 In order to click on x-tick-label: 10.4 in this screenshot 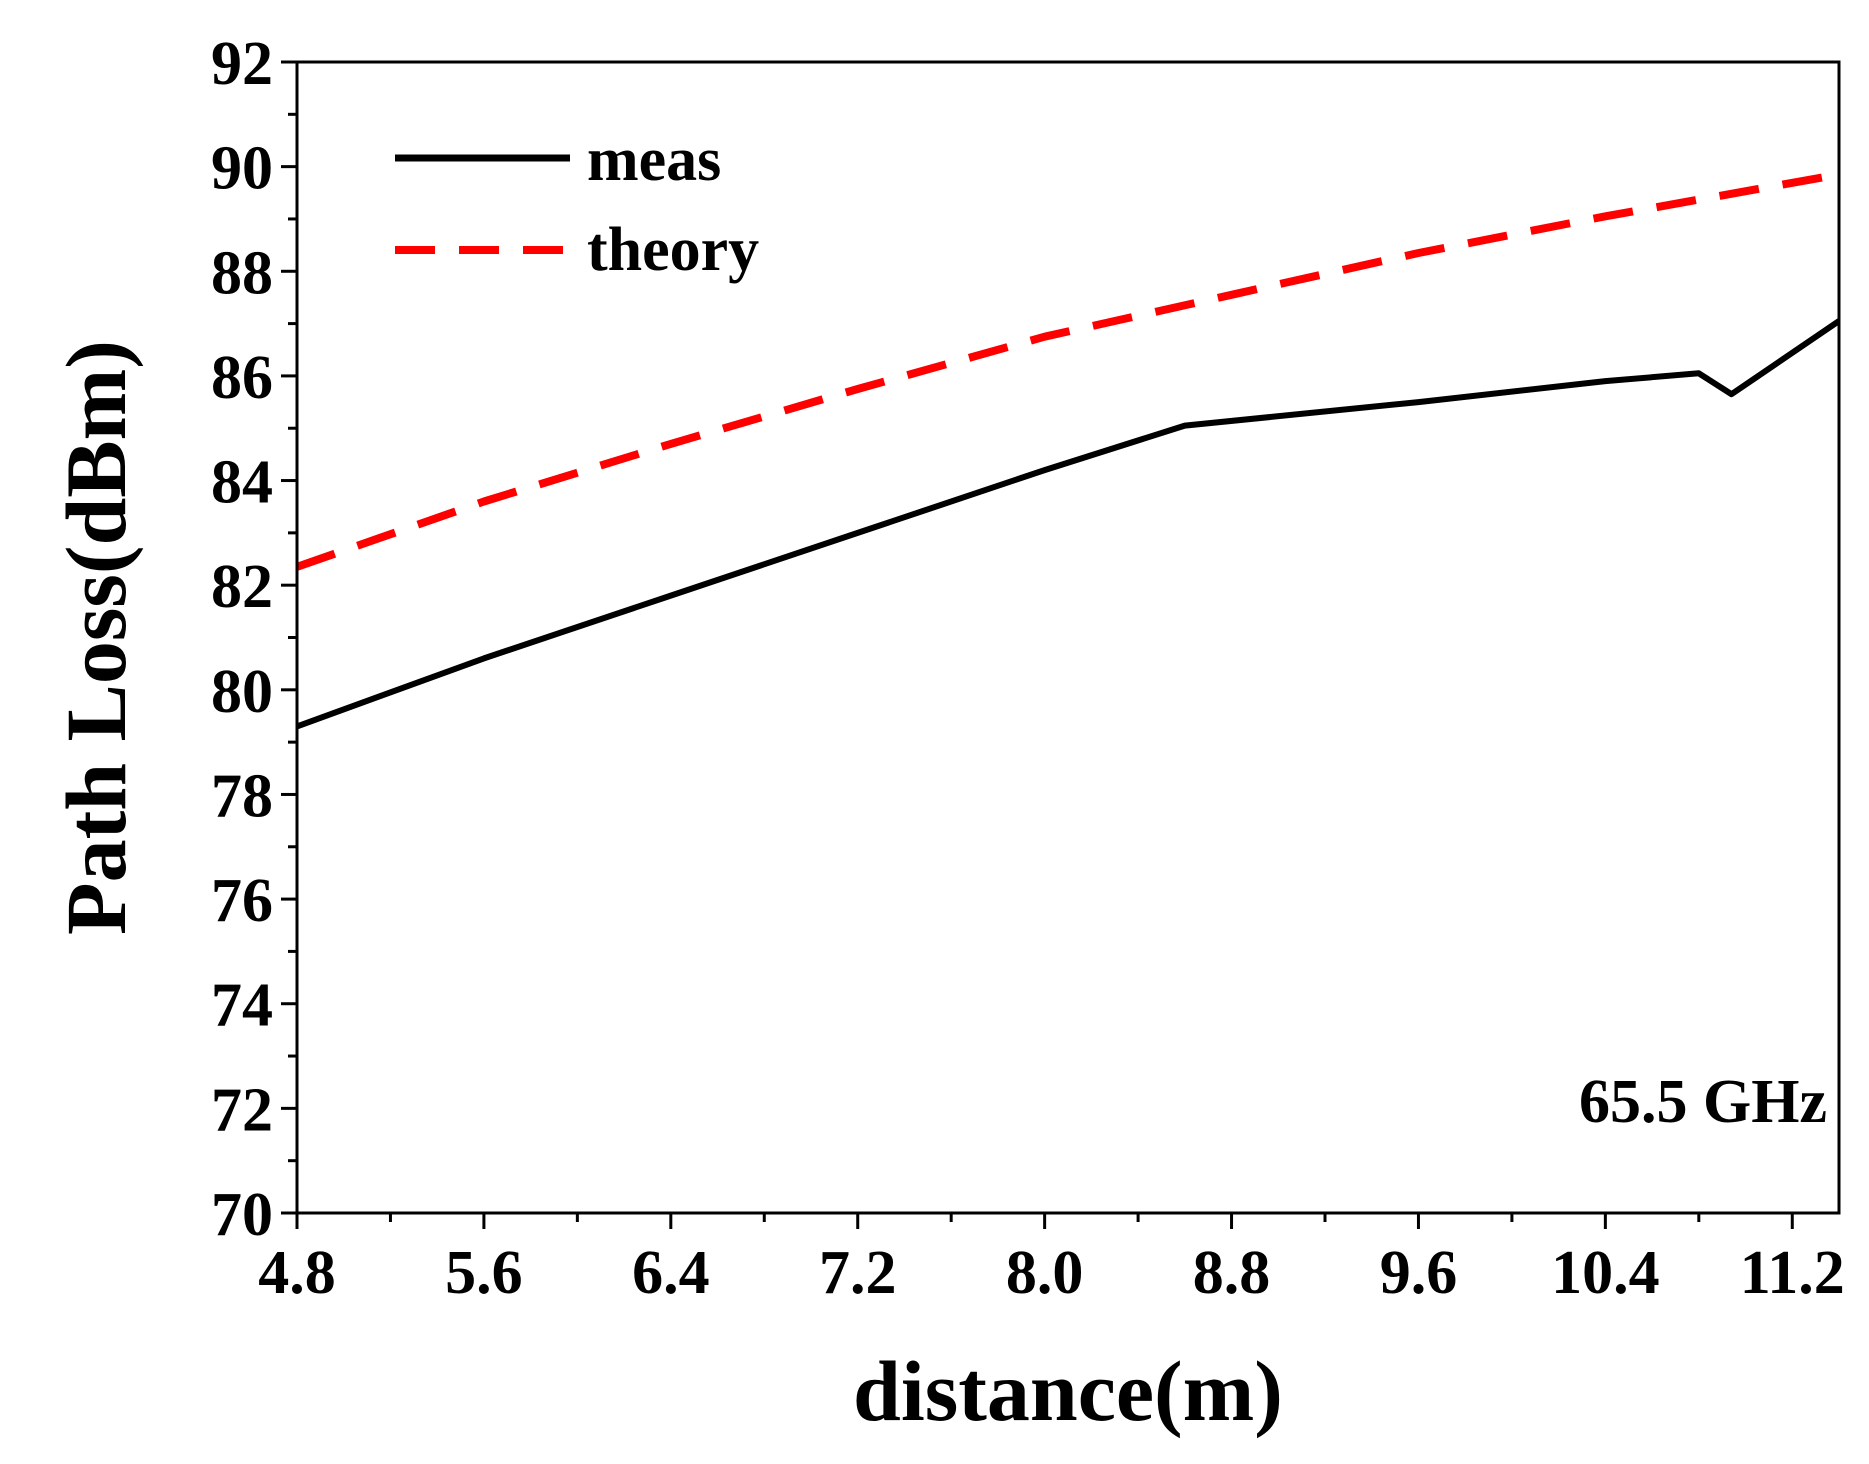, I will do `click(1605, 1273)`.